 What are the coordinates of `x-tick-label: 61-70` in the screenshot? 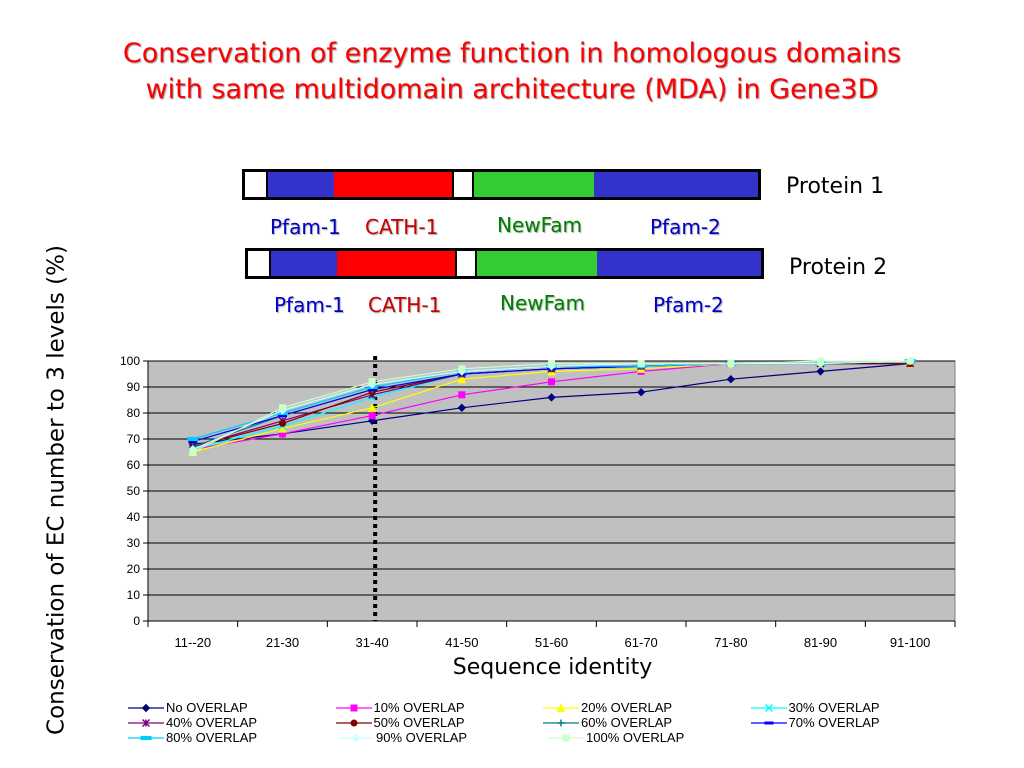 It's located at (641, 642).